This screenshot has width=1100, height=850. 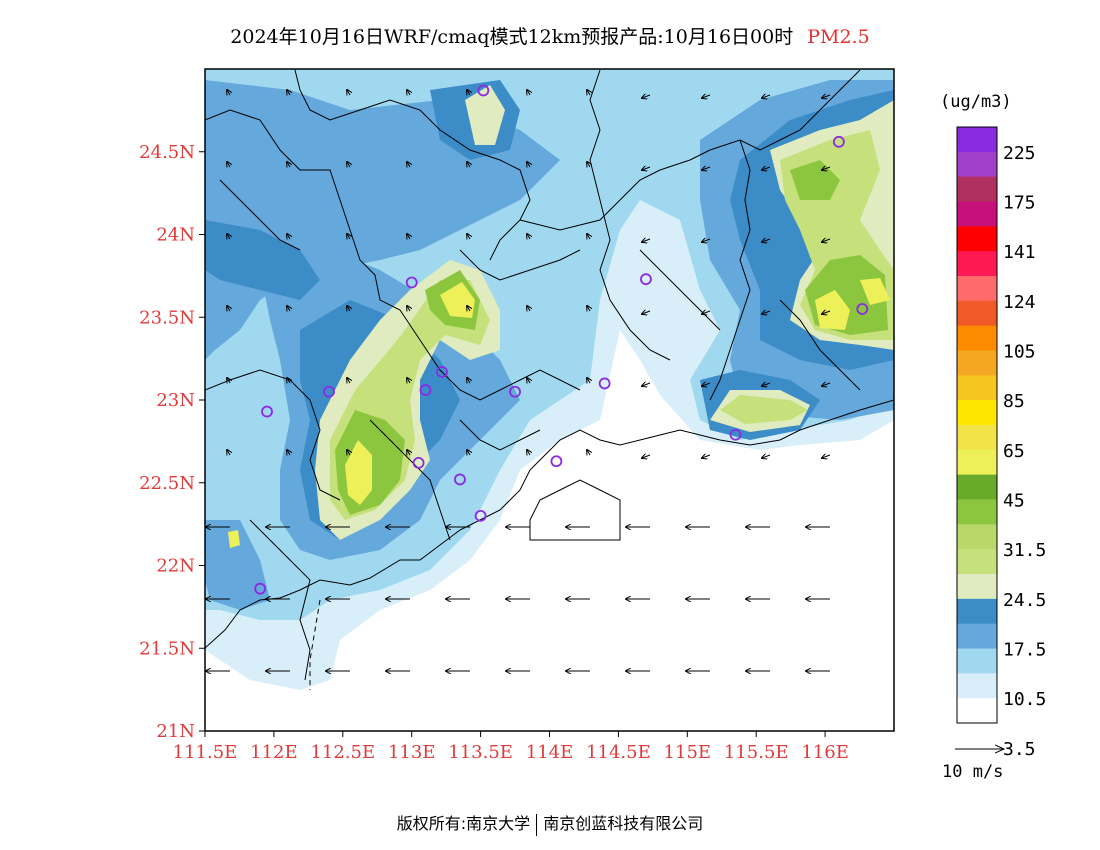 I want to click on lon-tick-label: 113.5E, so click(x=480, y=752).